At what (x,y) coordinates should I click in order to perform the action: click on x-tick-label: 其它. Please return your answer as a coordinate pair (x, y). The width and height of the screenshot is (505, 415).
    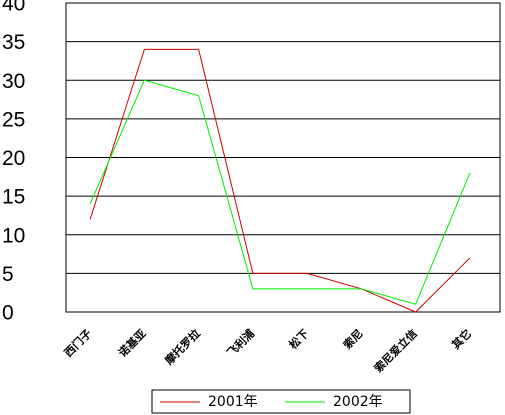
    Looking at the image, I should click on (461, 338).